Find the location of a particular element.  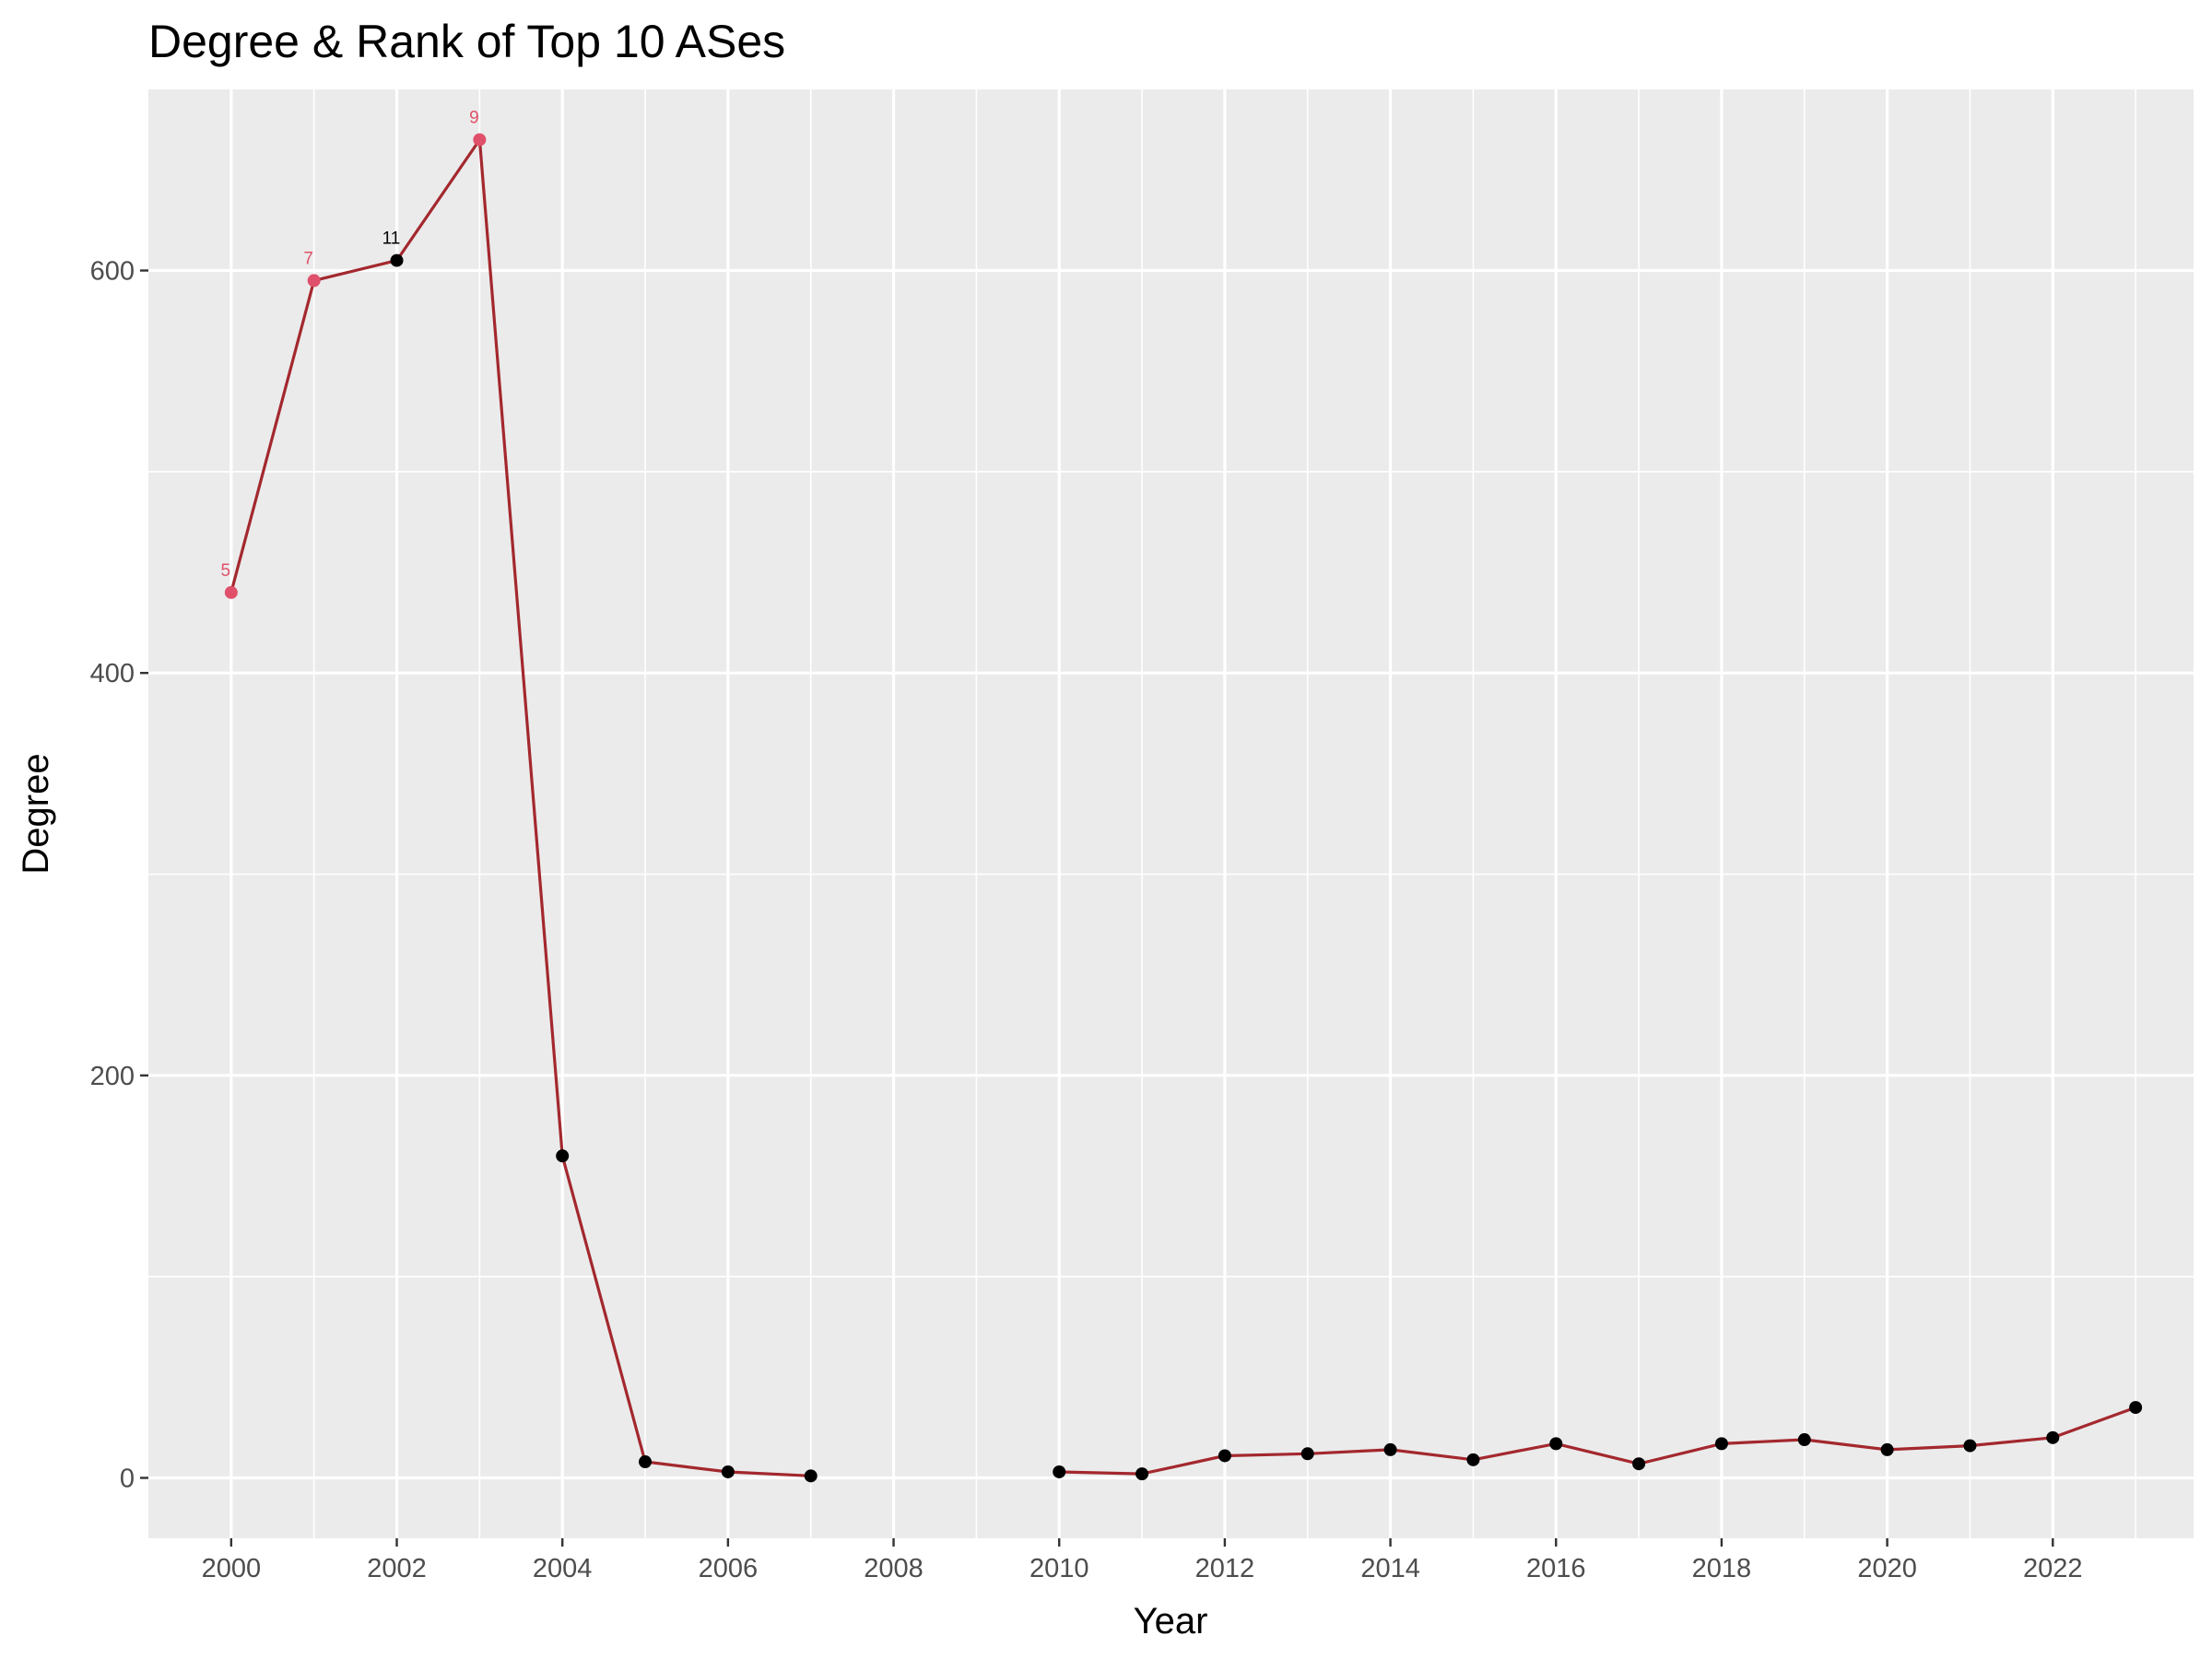

x-tick-label: 2016 is located at coordinates (1556, 1568).